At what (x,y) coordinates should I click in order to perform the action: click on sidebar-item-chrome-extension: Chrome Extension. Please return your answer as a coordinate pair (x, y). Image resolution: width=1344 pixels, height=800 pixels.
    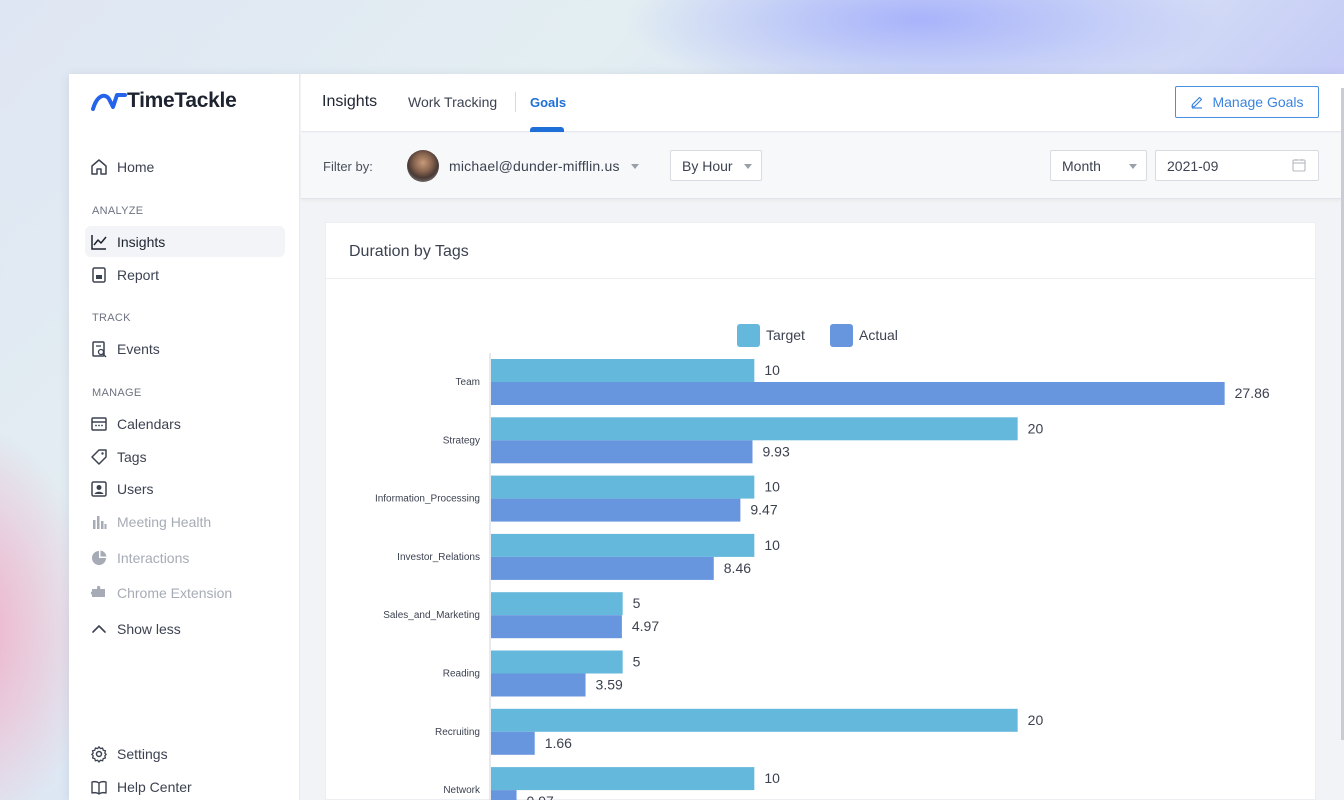
    Looking at the image, I should click on (185, 592).